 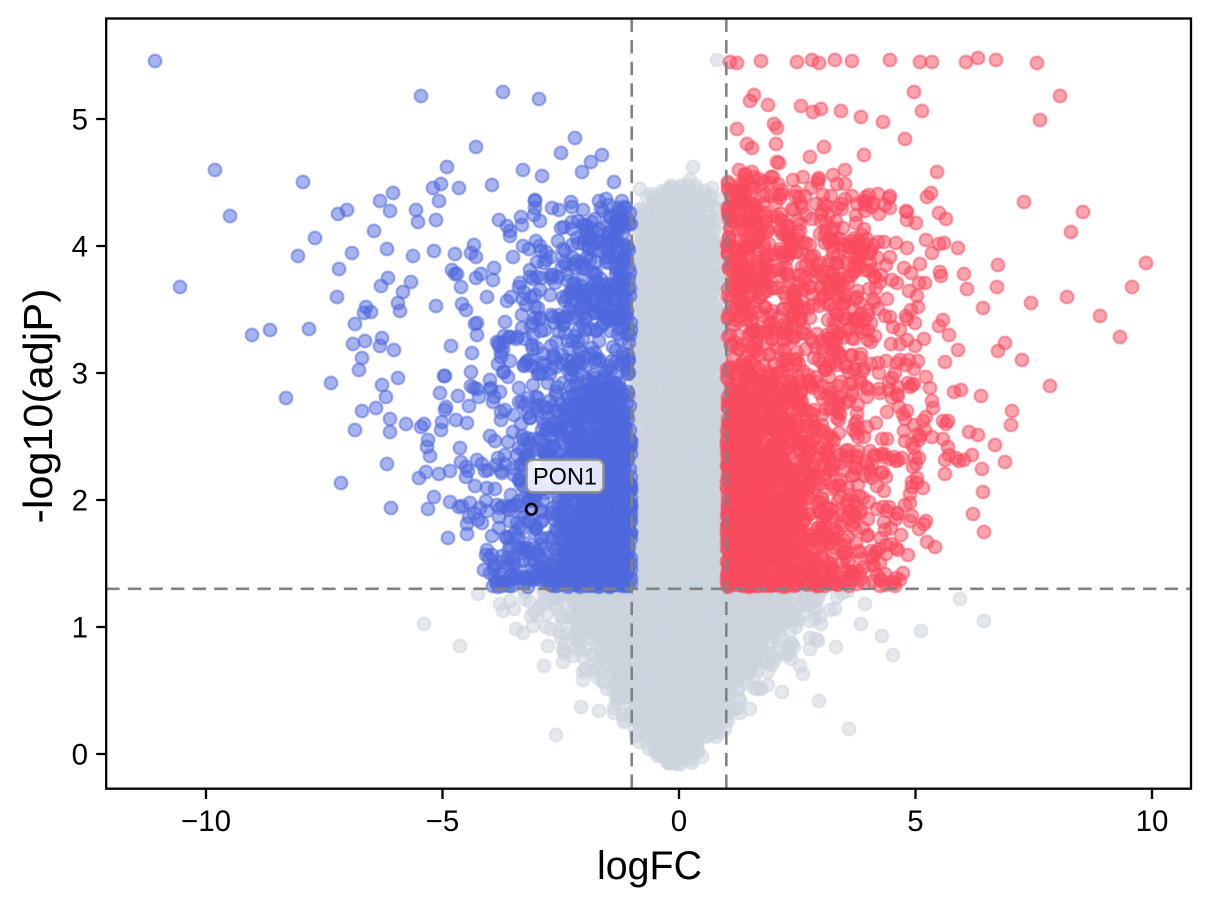 What do you see at coordinates (206, 821) in the screenshot?
I see `svg-text: −10` at bounding box center [206, 821].